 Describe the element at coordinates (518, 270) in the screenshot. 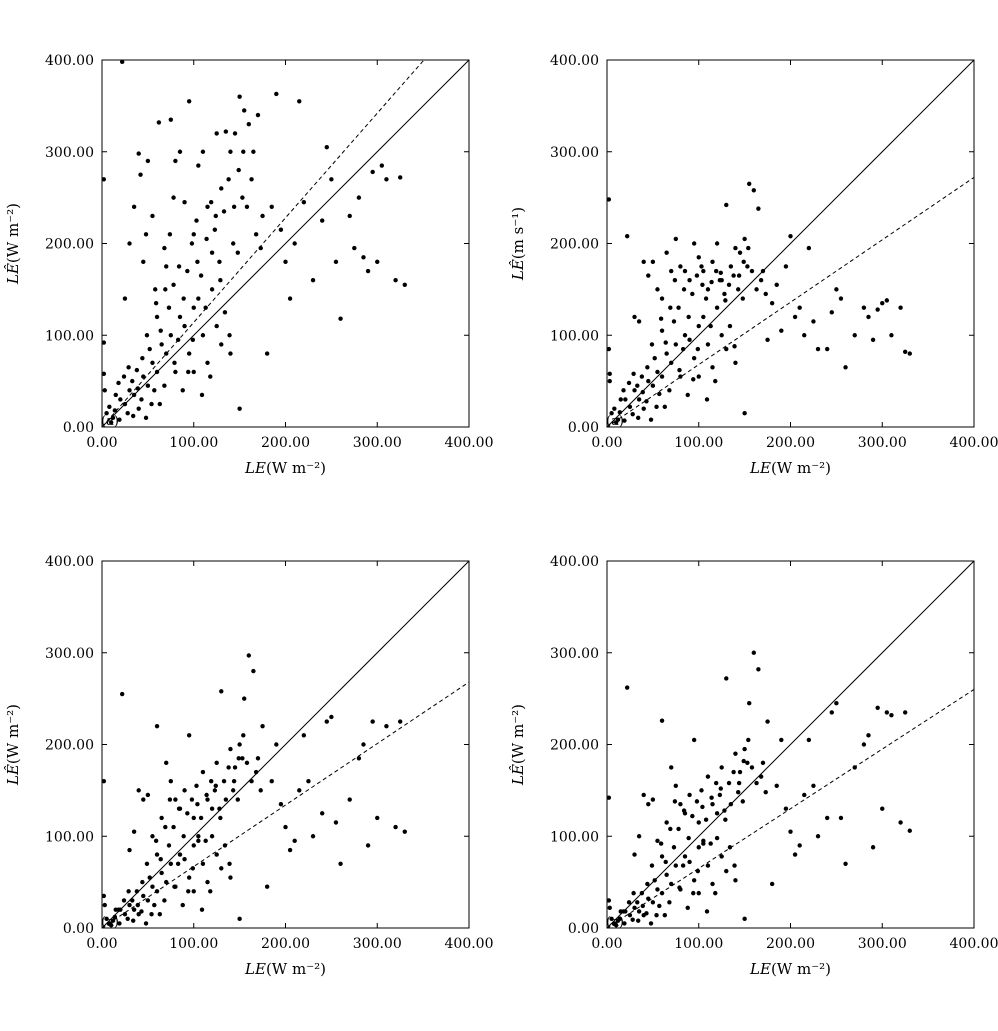

I see `y-axis-label-symbol: LÊ` at that location.